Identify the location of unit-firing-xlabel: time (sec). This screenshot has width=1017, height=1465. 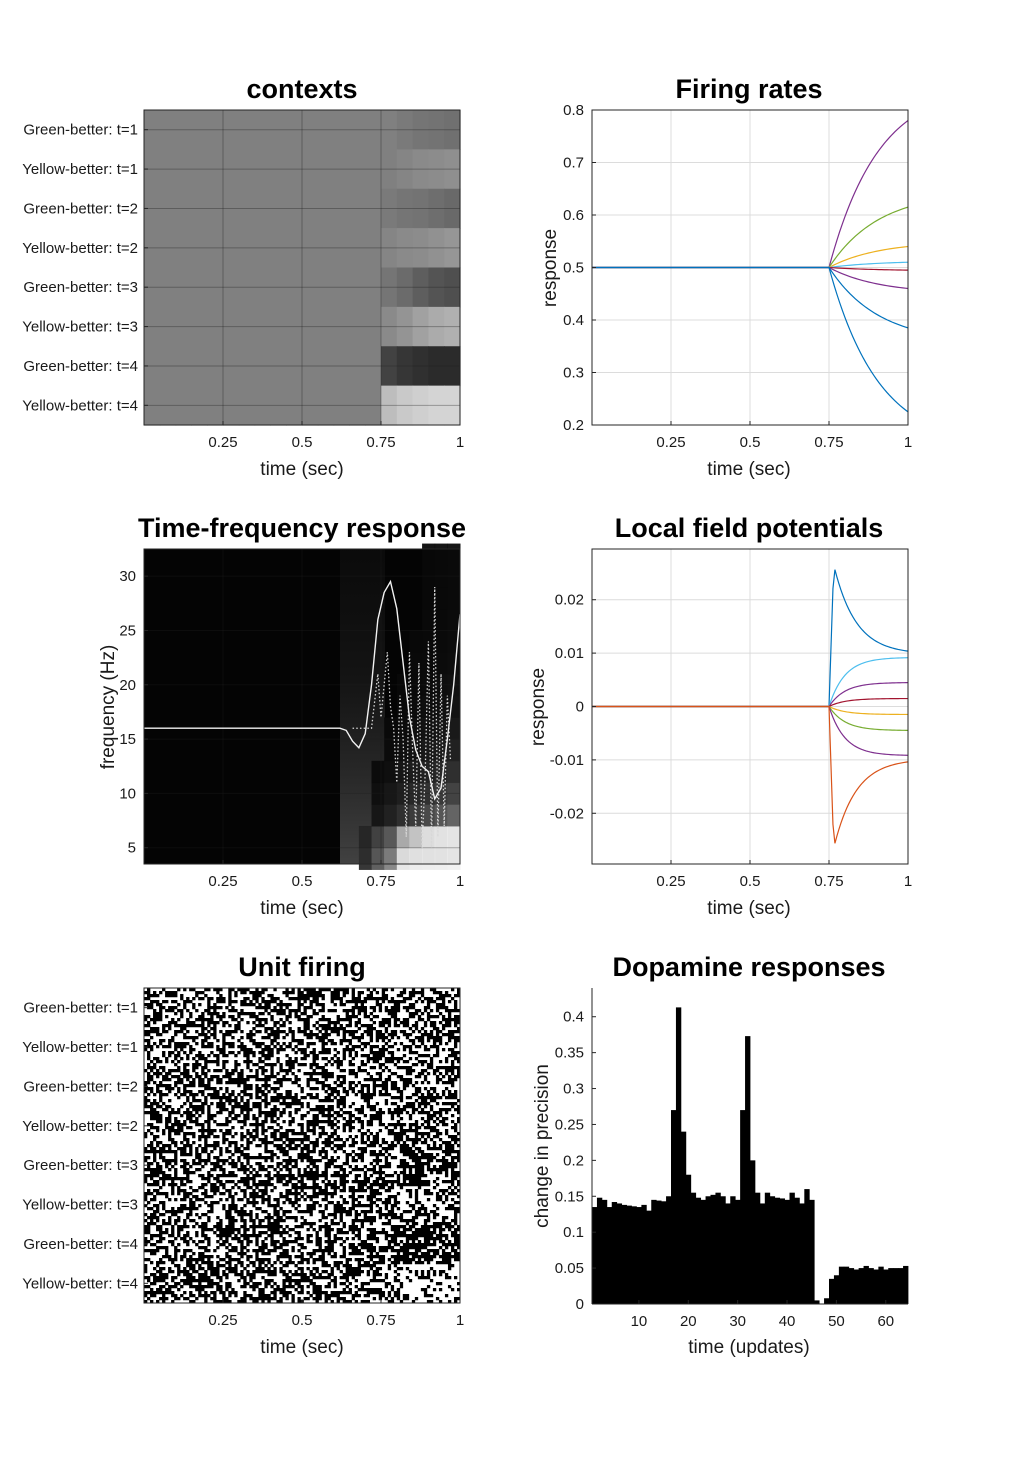
(301, 1347).